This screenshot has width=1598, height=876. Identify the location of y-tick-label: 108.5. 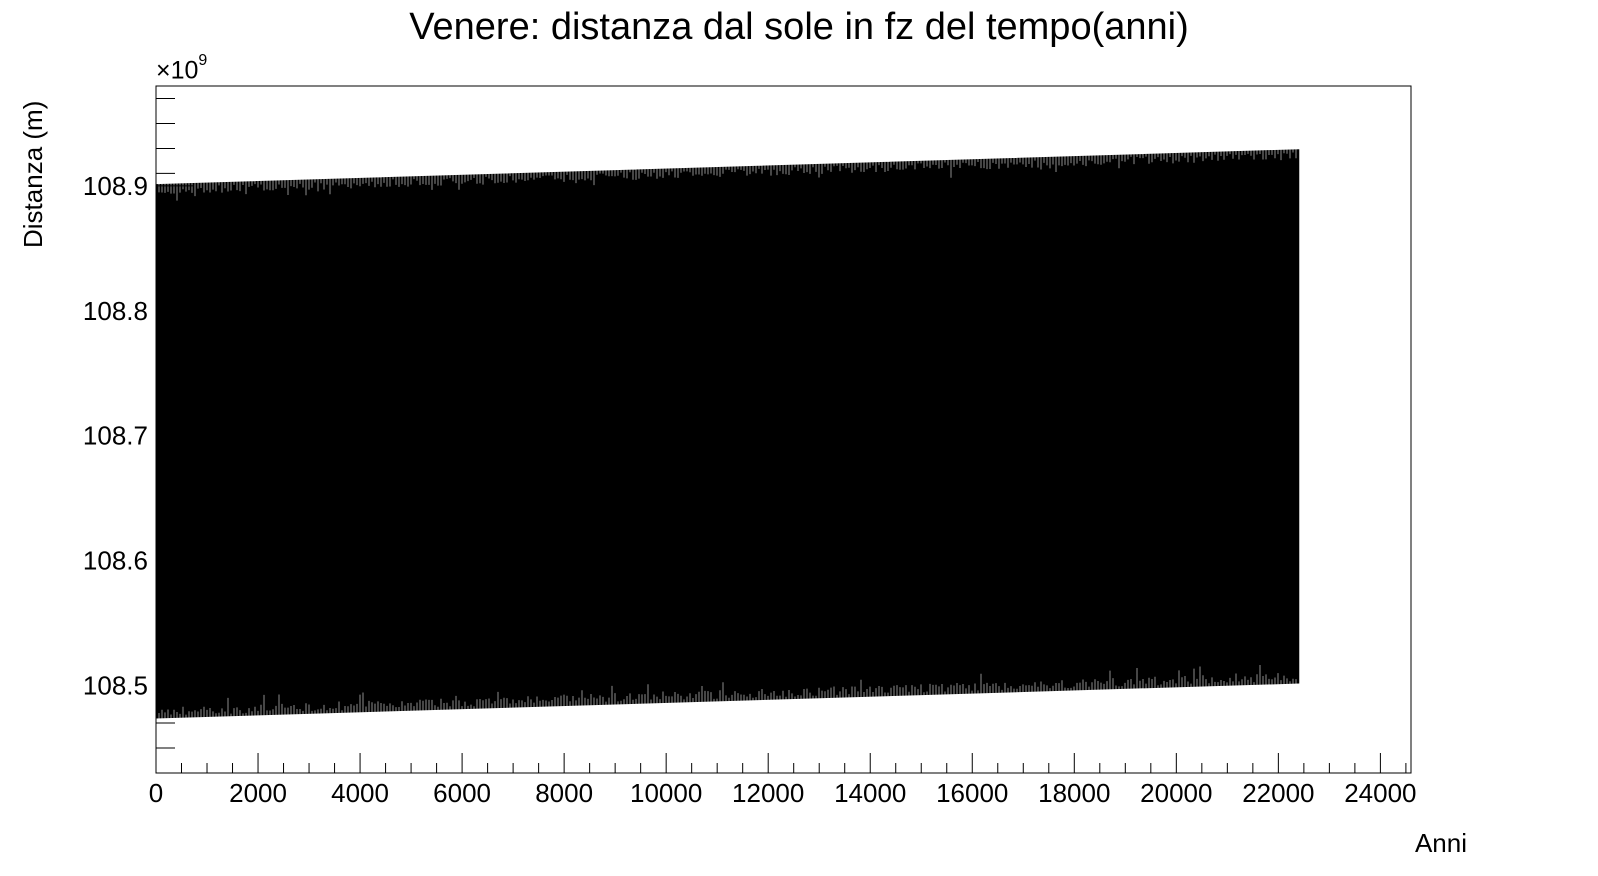
(115, 686).